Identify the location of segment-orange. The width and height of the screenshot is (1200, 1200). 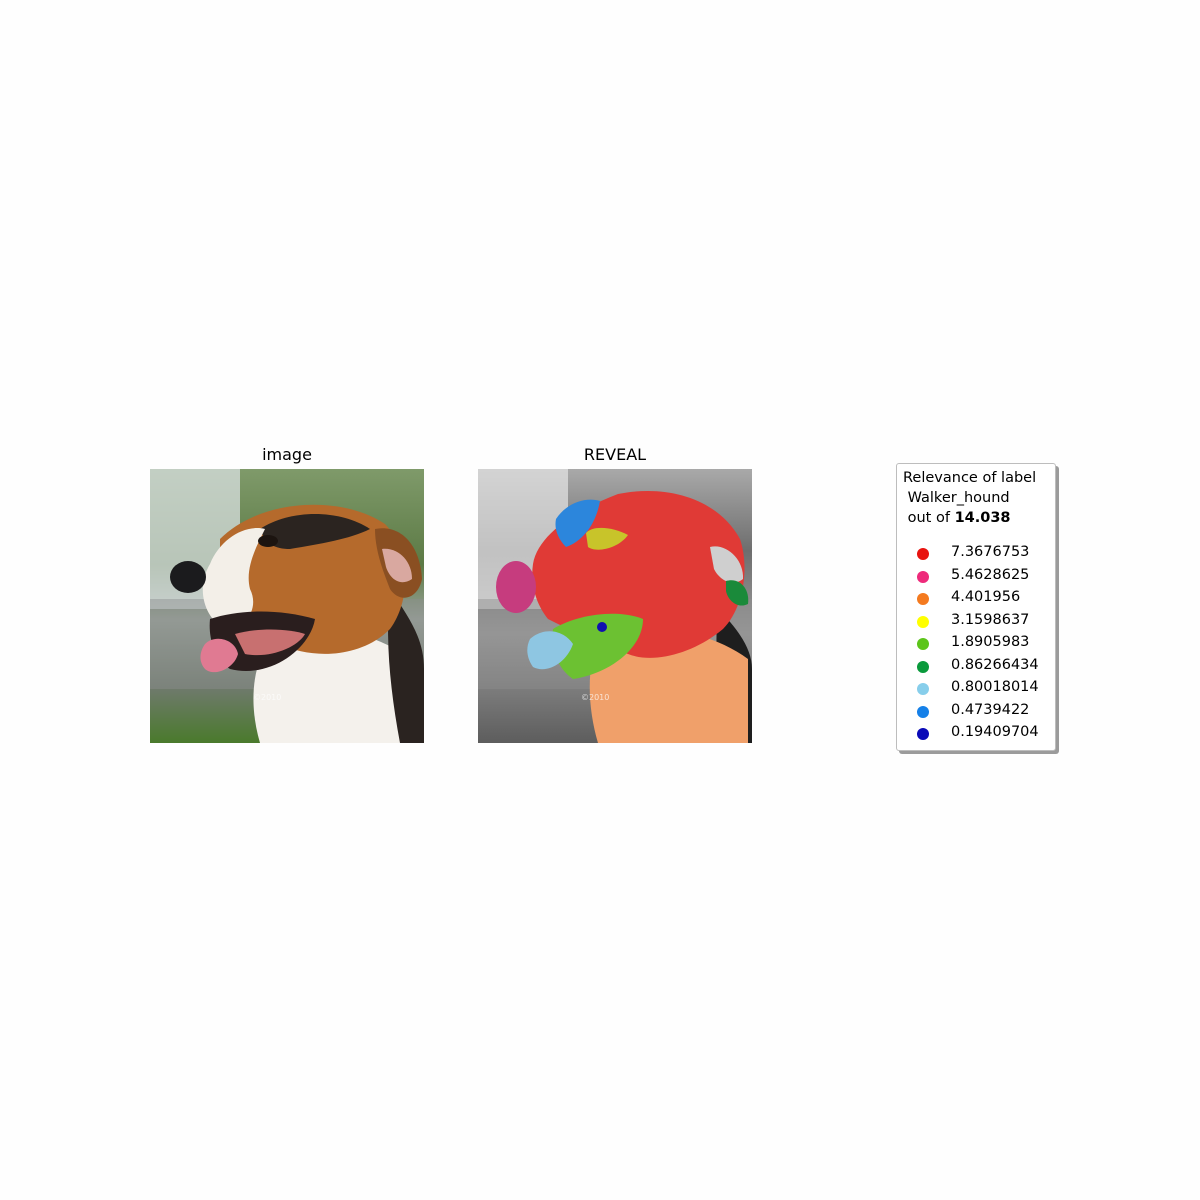
(668, 685).